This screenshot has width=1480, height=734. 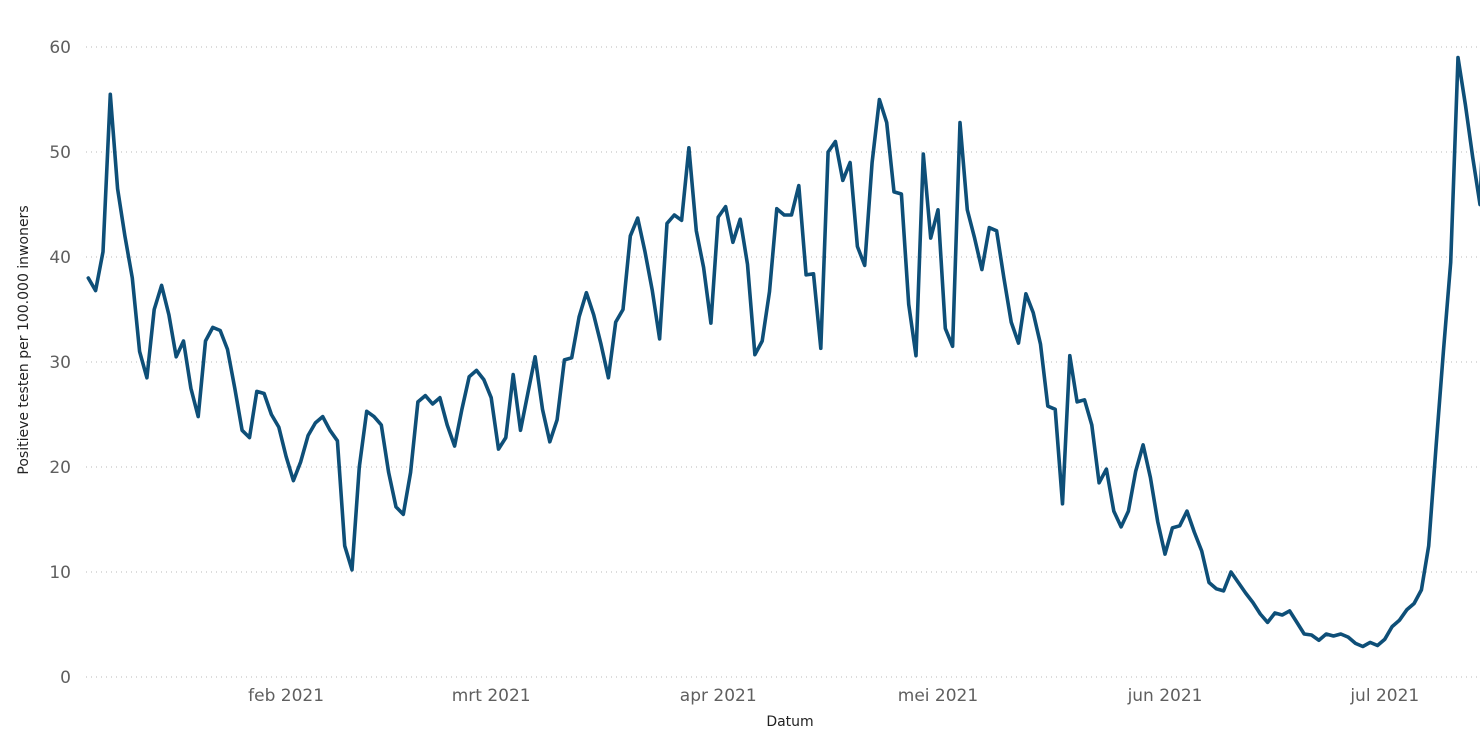 I want to click on x-tick-label: apr 2021, so click(x=718, y=696).